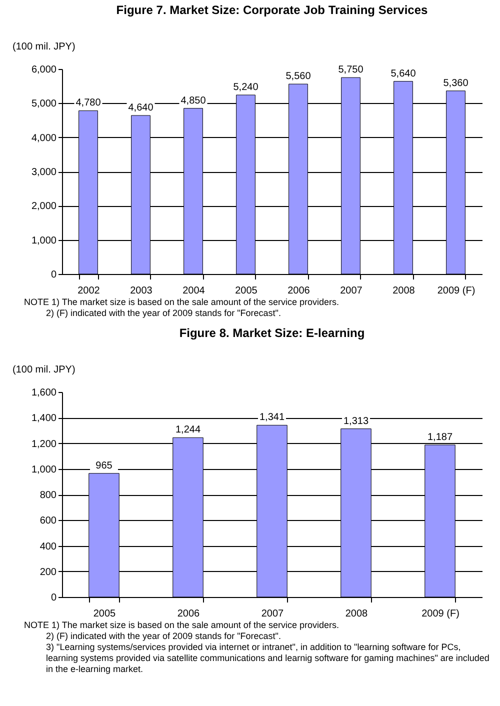 The image size is (500, 706). I want to click on data-label: 5,640, so click(403, 74).